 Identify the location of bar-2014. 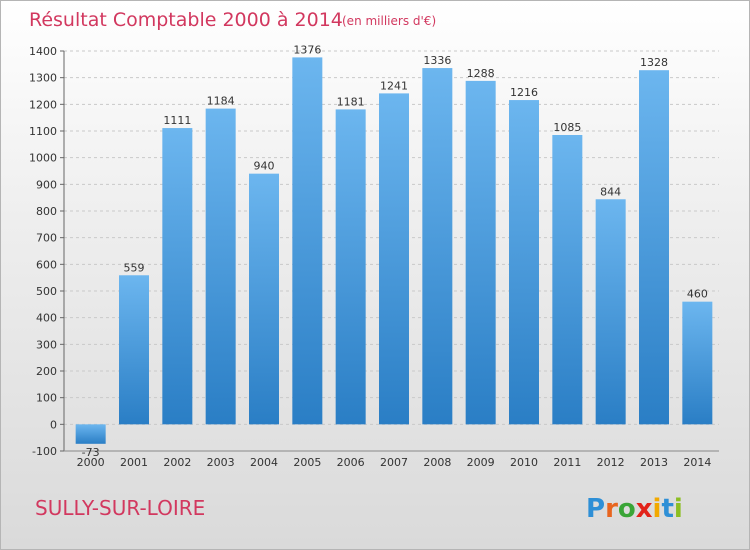
(697, 363).